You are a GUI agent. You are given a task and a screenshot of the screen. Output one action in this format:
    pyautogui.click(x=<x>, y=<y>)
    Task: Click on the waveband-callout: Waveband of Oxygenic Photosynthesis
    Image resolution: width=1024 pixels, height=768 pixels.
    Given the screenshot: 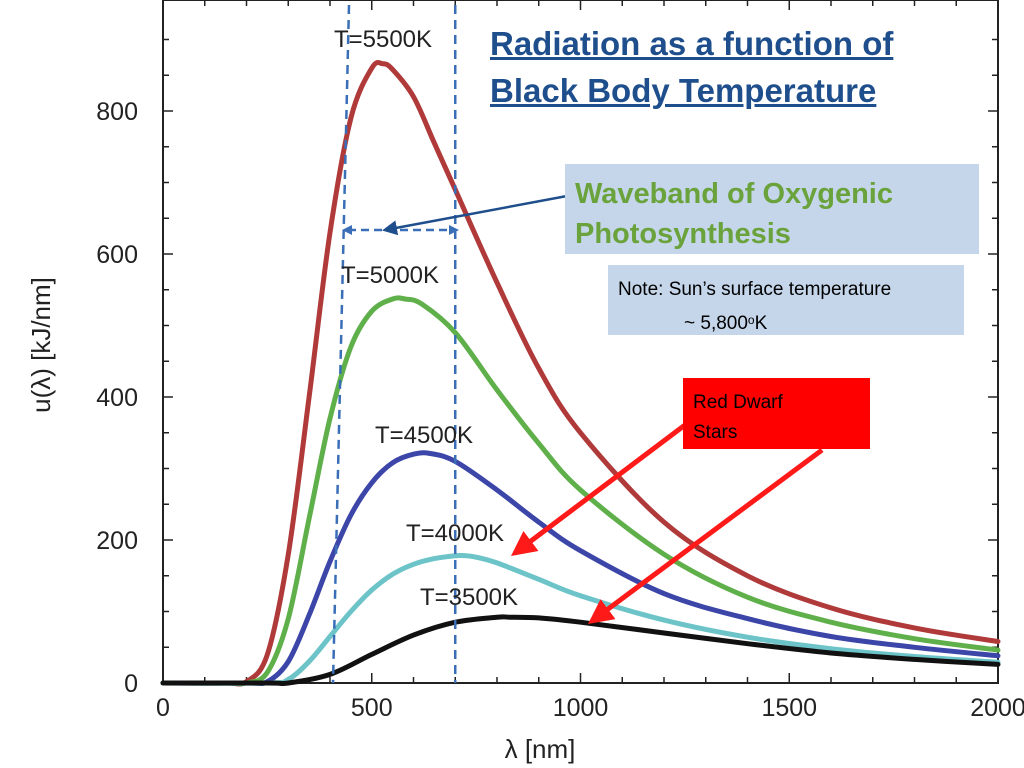 What is the action you would take?
    pyautogui.click(x=772, y=209)
    